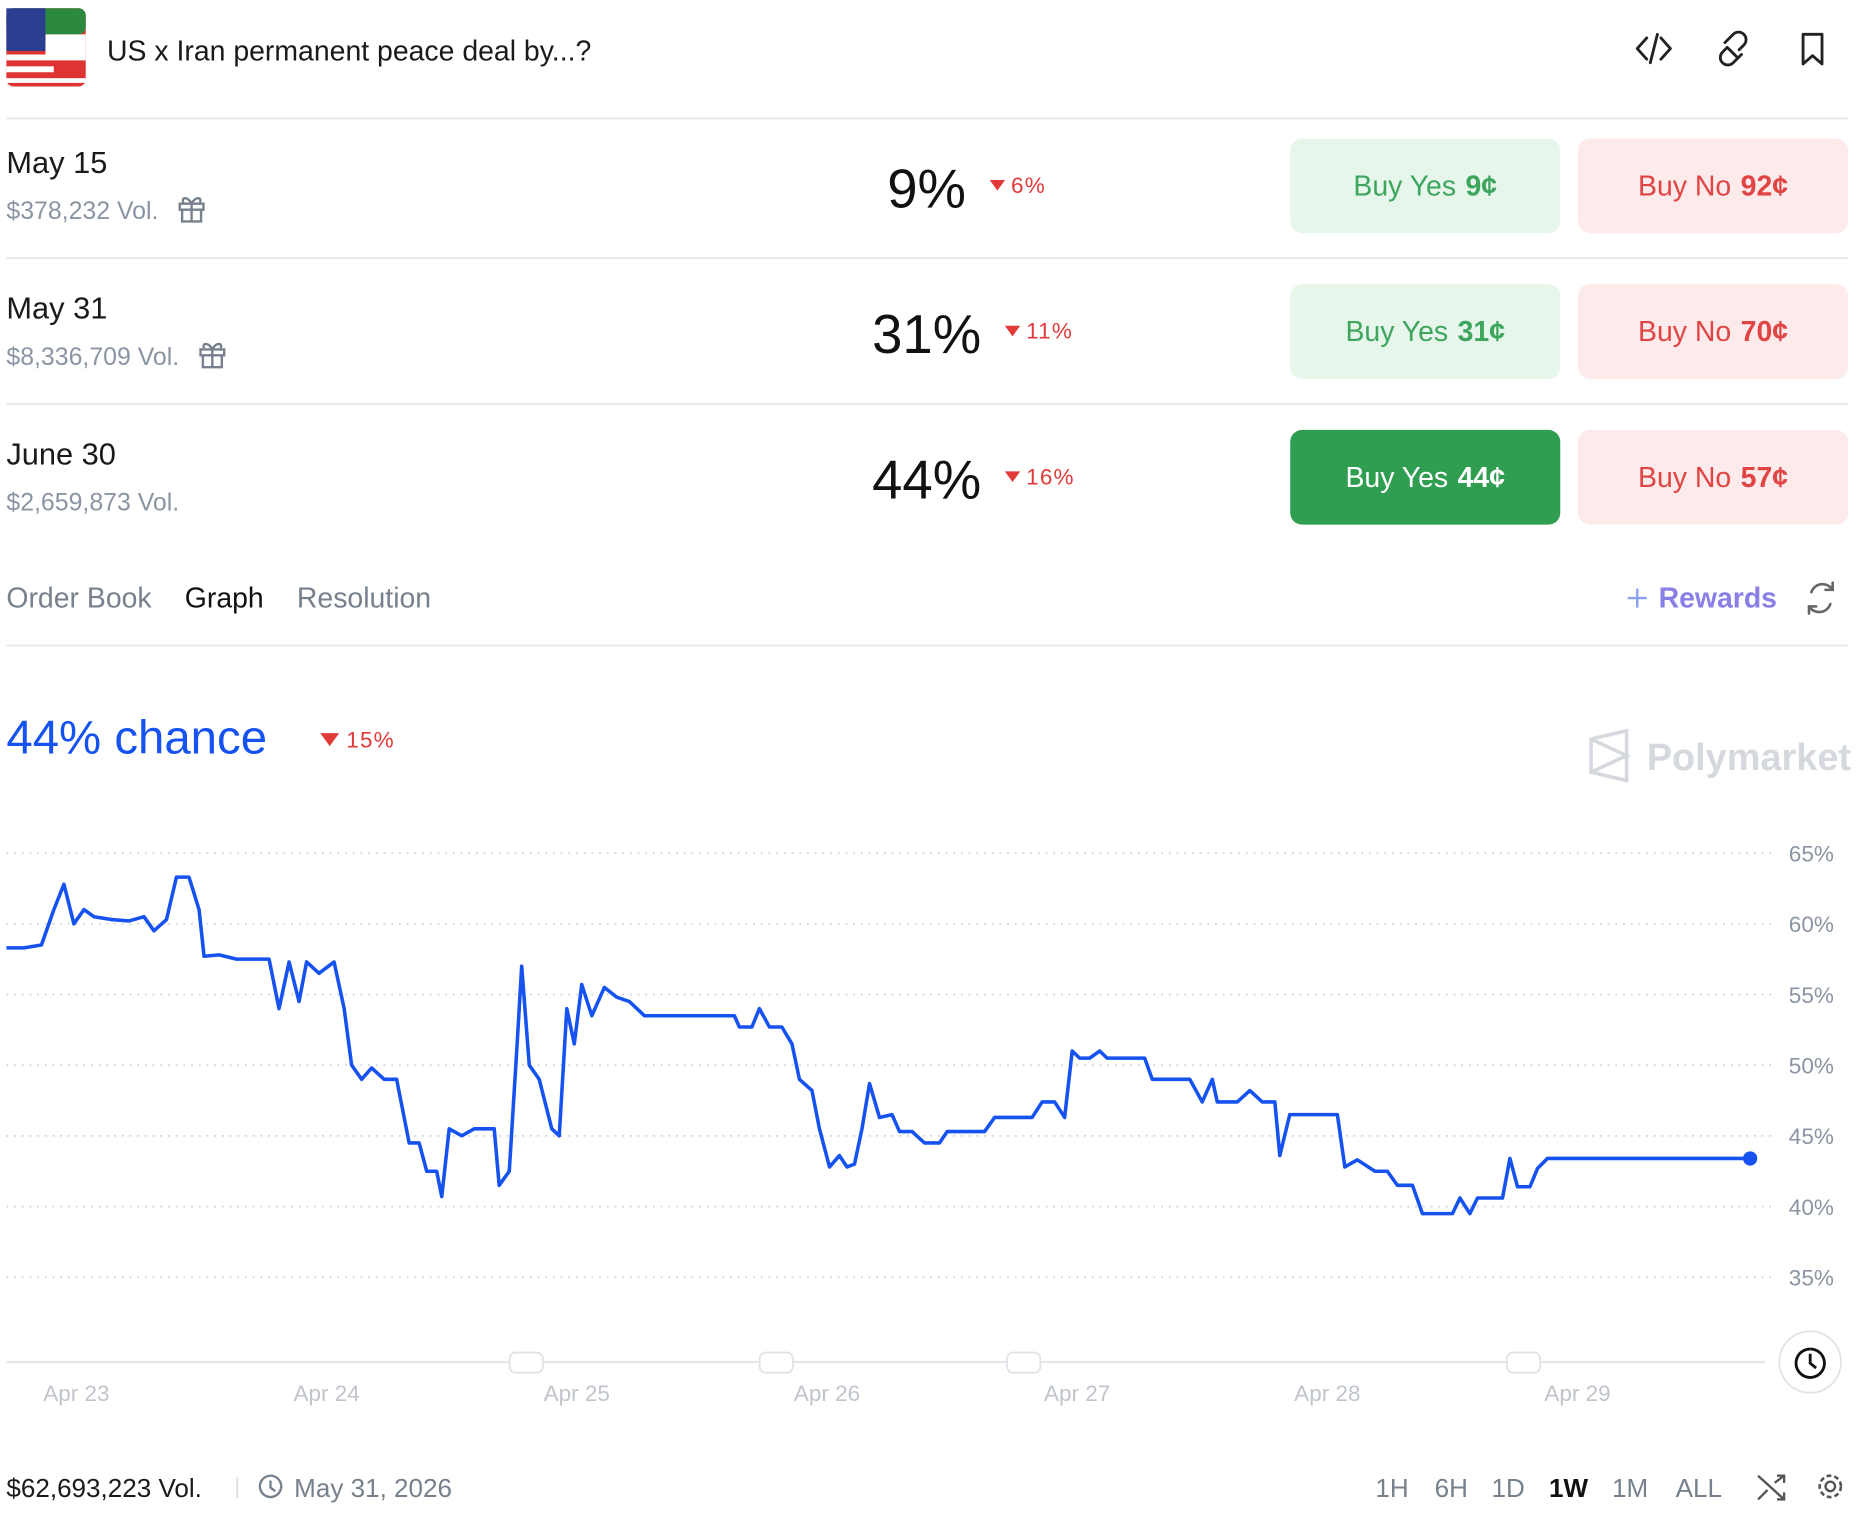  I want to click on rewards-link: Rewards, so click(1718, 599).